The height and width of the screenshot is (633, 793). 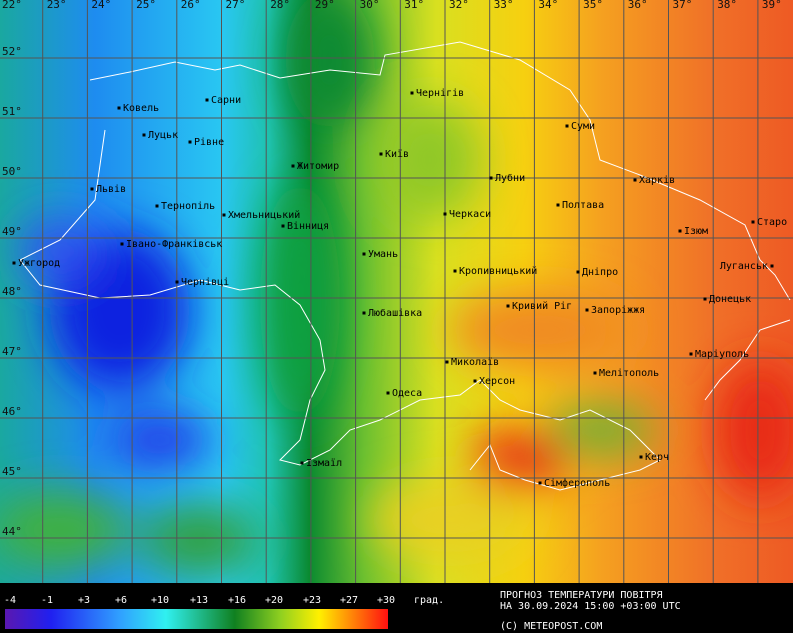 What do you see at coordinates (121, 600) in the screenshot?
I see `legend-tick-label: +6` at bounding box center [121, 600].